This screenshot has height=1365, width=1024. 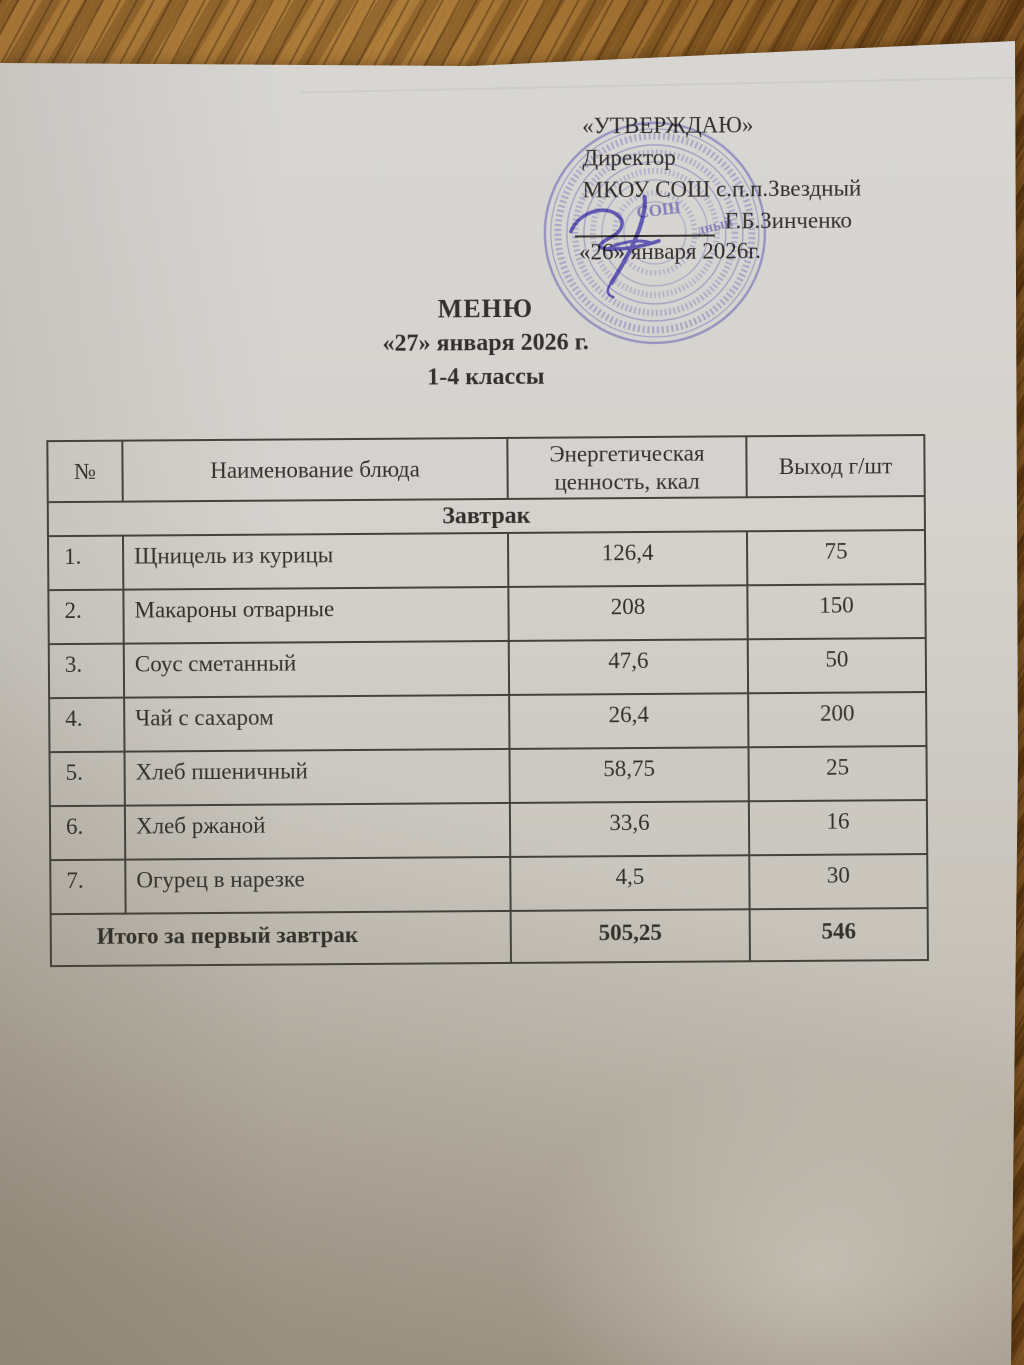 What do you see at coordinates (627, 468) in the screenshot?
I see `header-energy: Энергетическая ценность, ккал` at bounding box center [627, 468].